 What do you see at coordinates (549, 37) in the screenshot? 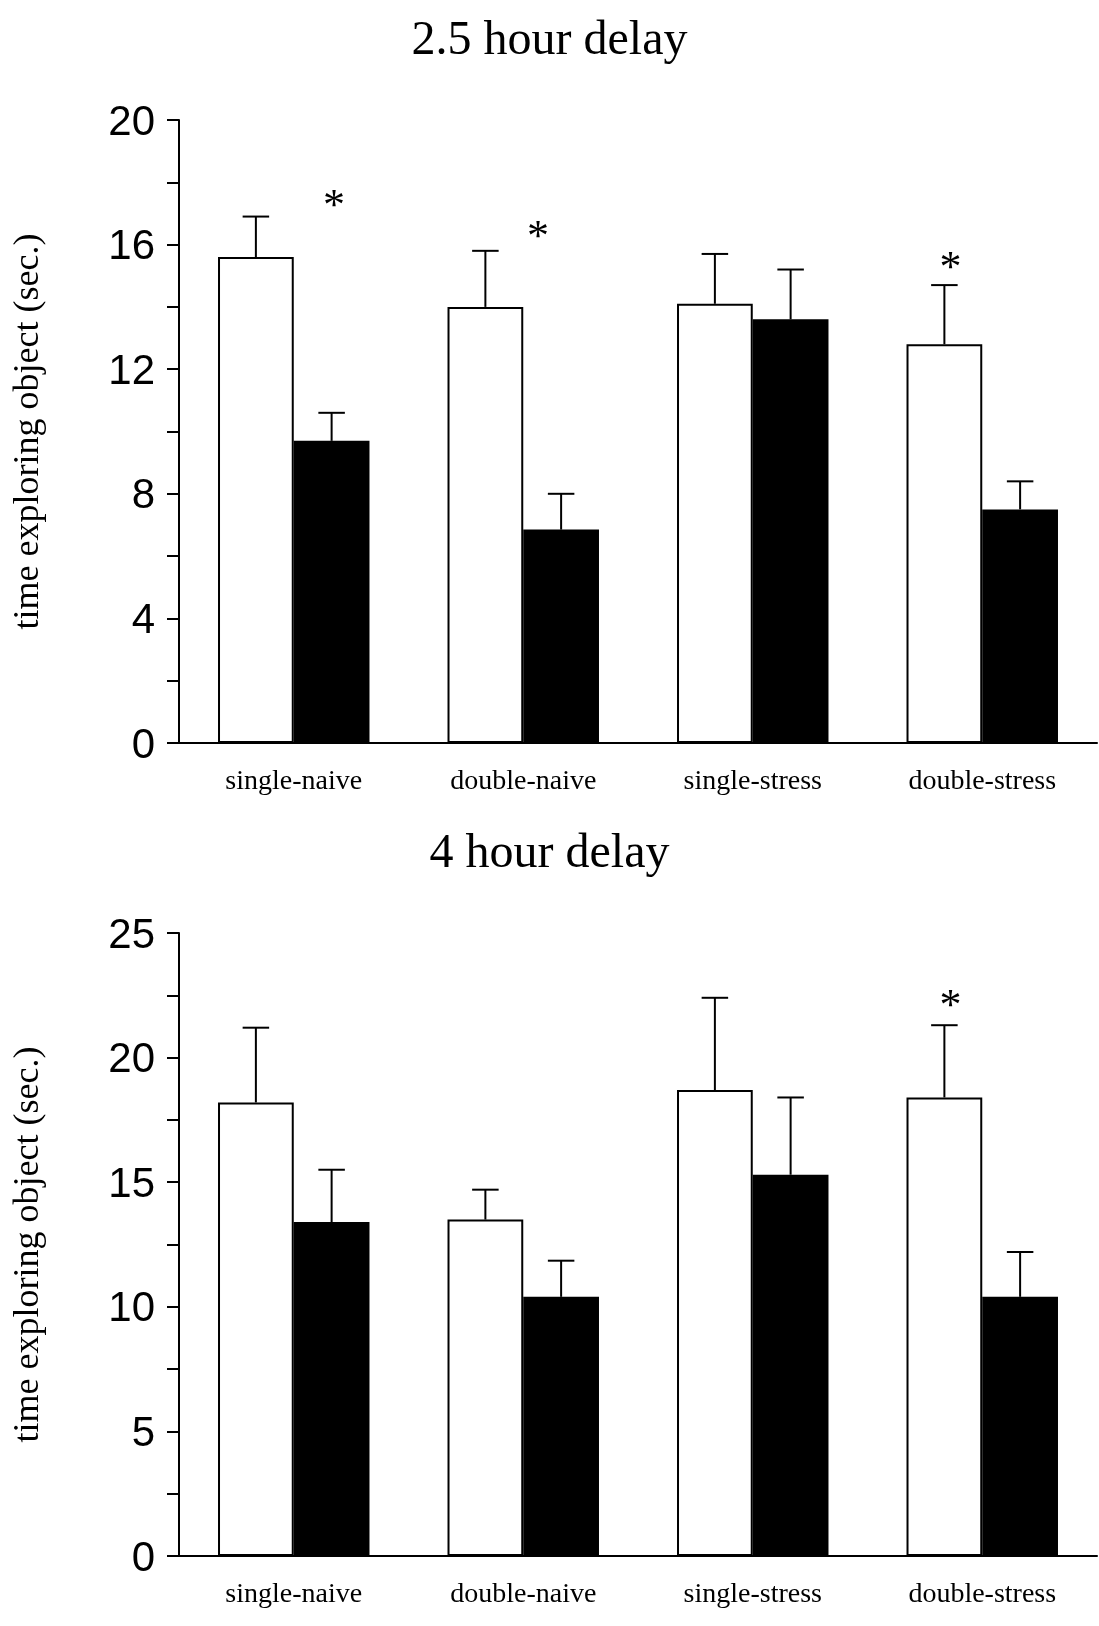
I see `chart-title: 2.5 hour delay` at bounding box center [549, 37].